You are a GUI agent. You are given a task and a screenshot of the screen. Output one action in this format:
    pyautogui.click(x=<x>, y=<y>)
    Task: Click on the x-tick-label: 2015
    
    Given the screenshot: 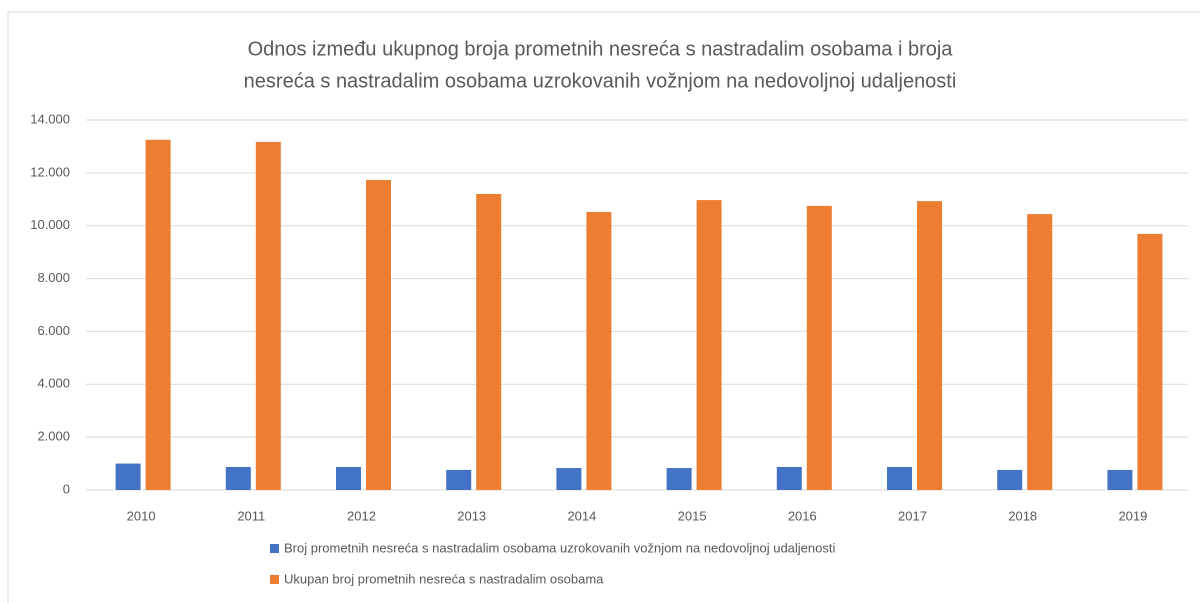 What is the action you would take?
    pyautogui.click(x=692, y=515)
    